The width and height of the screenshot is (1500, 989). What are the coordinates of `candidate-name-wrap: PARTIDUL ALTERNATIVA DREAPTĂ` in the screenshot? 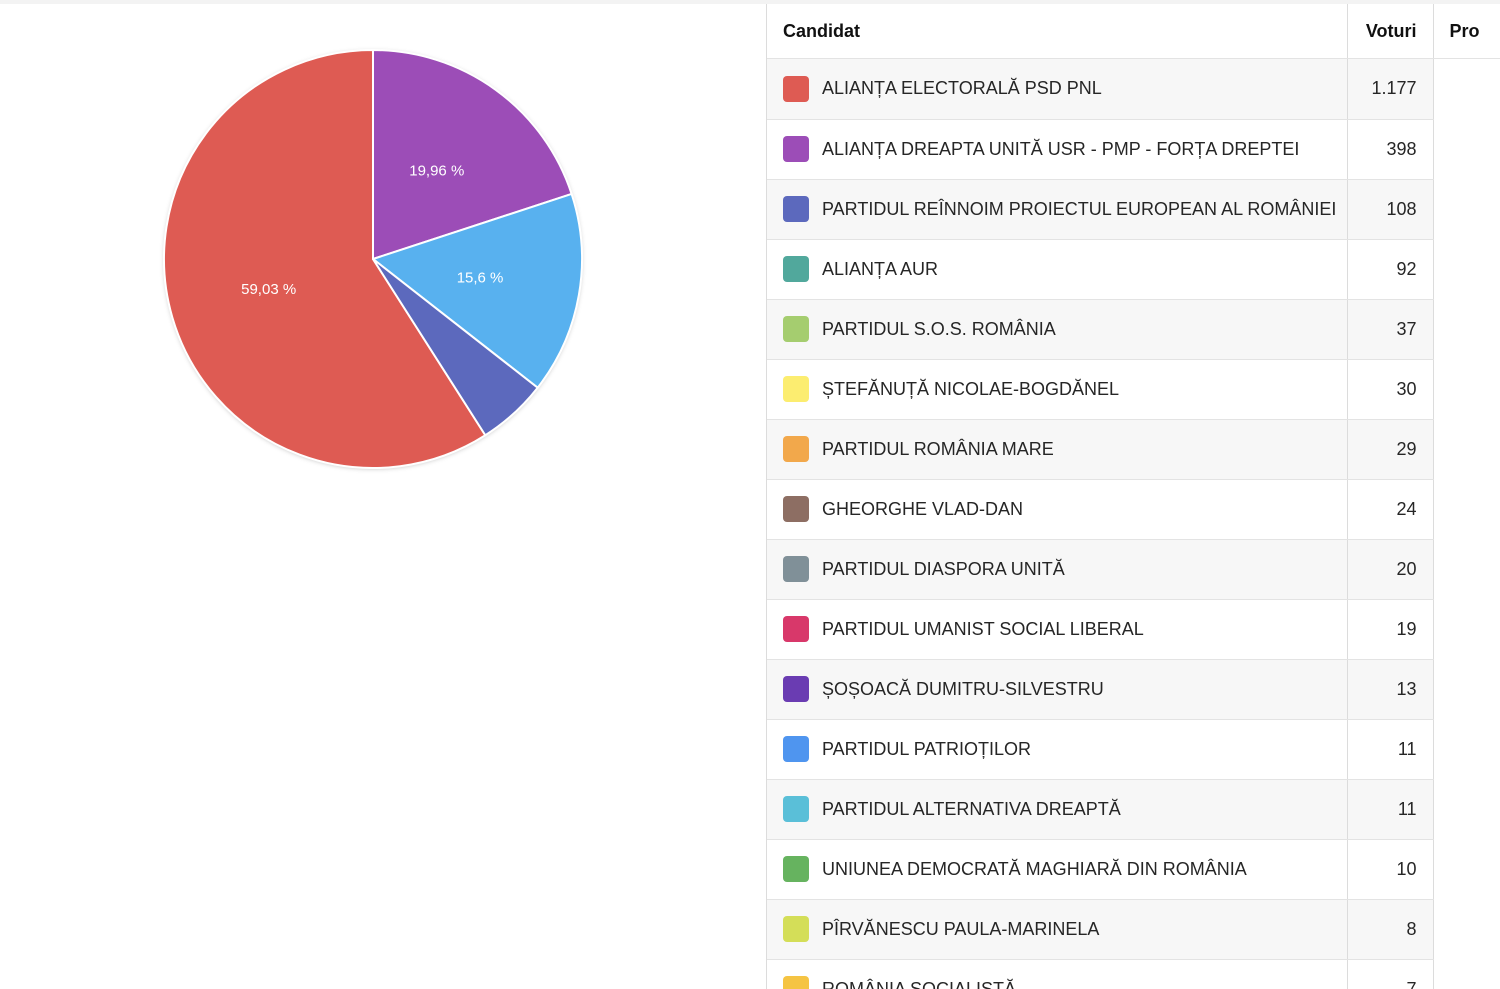 It's located at (1057, 809).